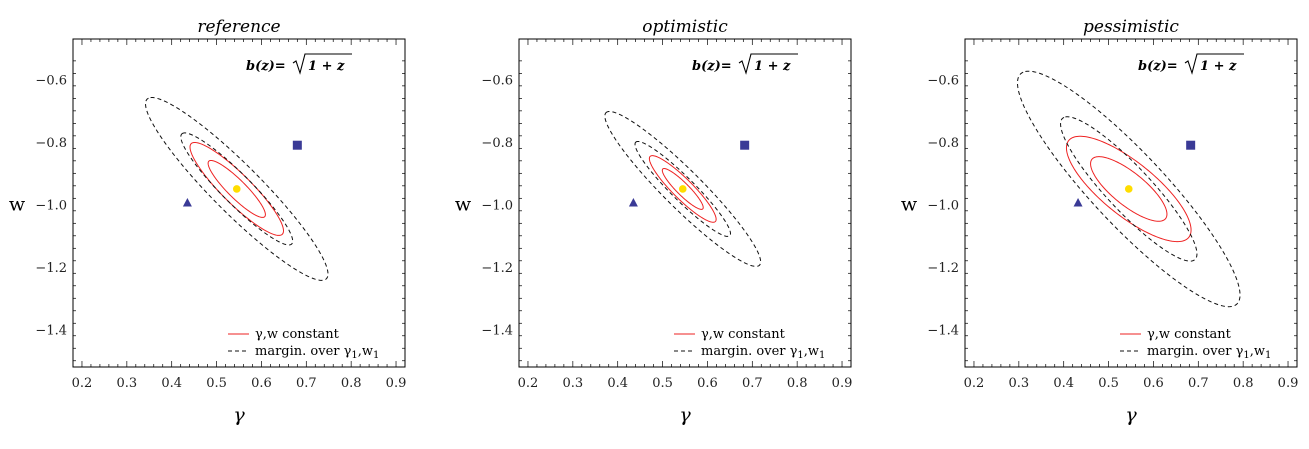 This screenshot has height=449, width=1309. What do you see at coordinates (1131, 27) in the screenshot?
I see `chart-title: pessimistic` at bounding box center [1131, 27].